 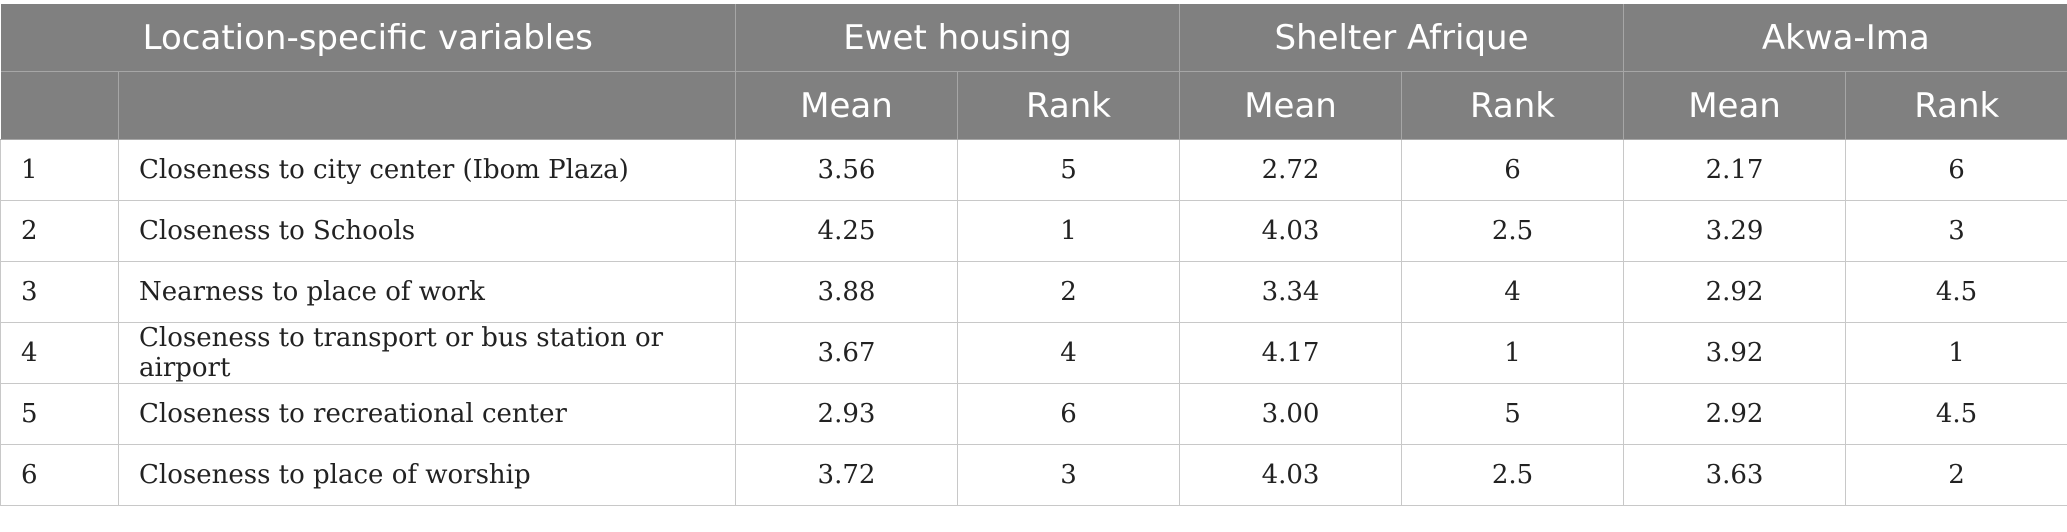 What do you see at coordinates (60, 231) in the screenshot?
I see `row-number: 2` at bounding box center [60, 231].